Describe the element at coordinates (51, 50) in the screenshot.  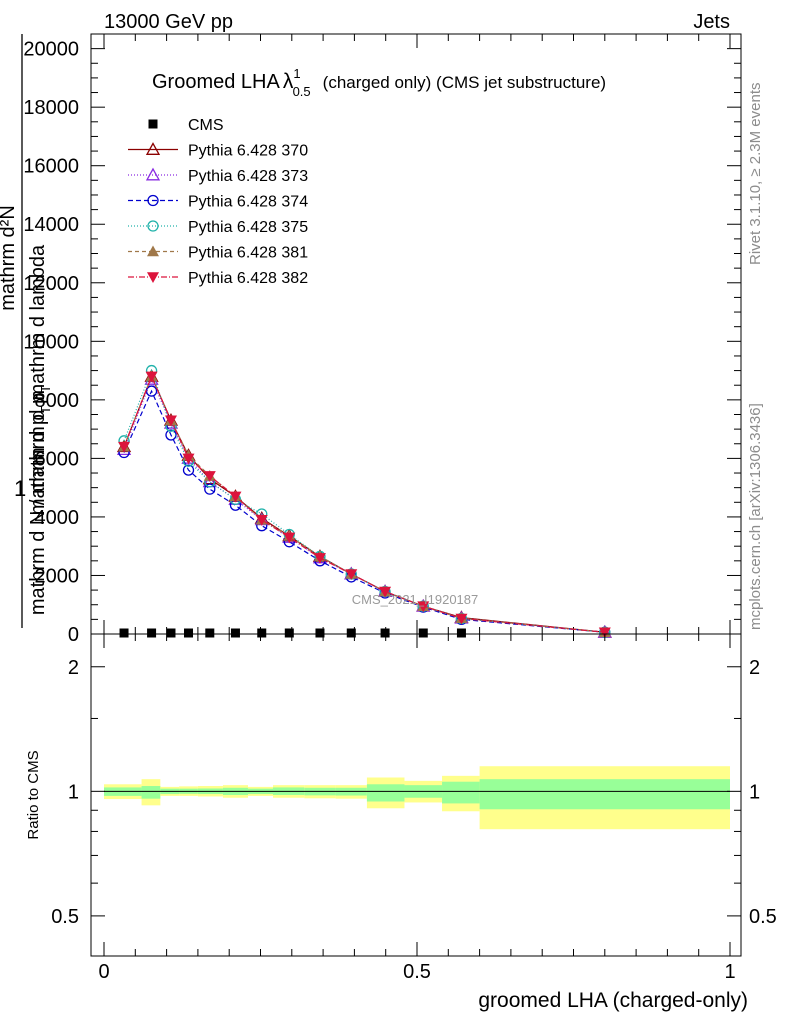
I see `y-tick-label: 20000` at that location.